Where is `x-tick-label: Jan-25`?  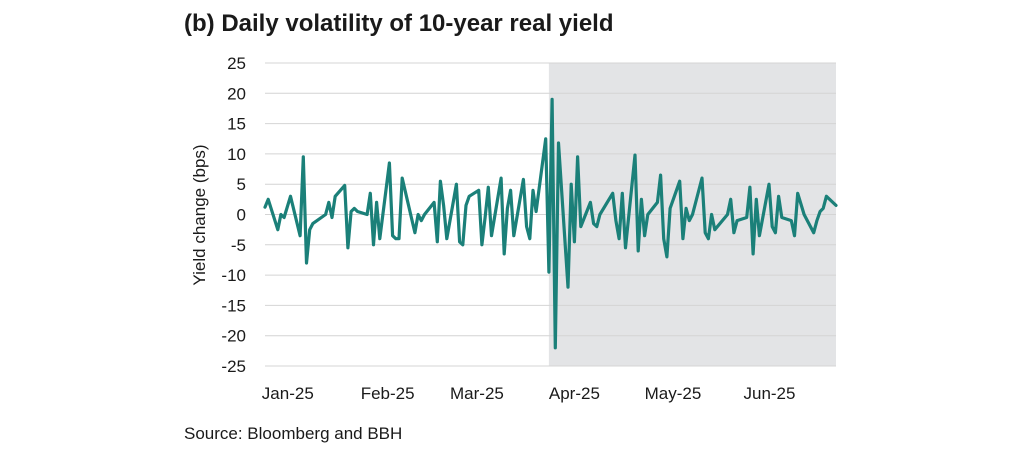 x-tick-label: Jan-25 is located at coordinates (288, 393).